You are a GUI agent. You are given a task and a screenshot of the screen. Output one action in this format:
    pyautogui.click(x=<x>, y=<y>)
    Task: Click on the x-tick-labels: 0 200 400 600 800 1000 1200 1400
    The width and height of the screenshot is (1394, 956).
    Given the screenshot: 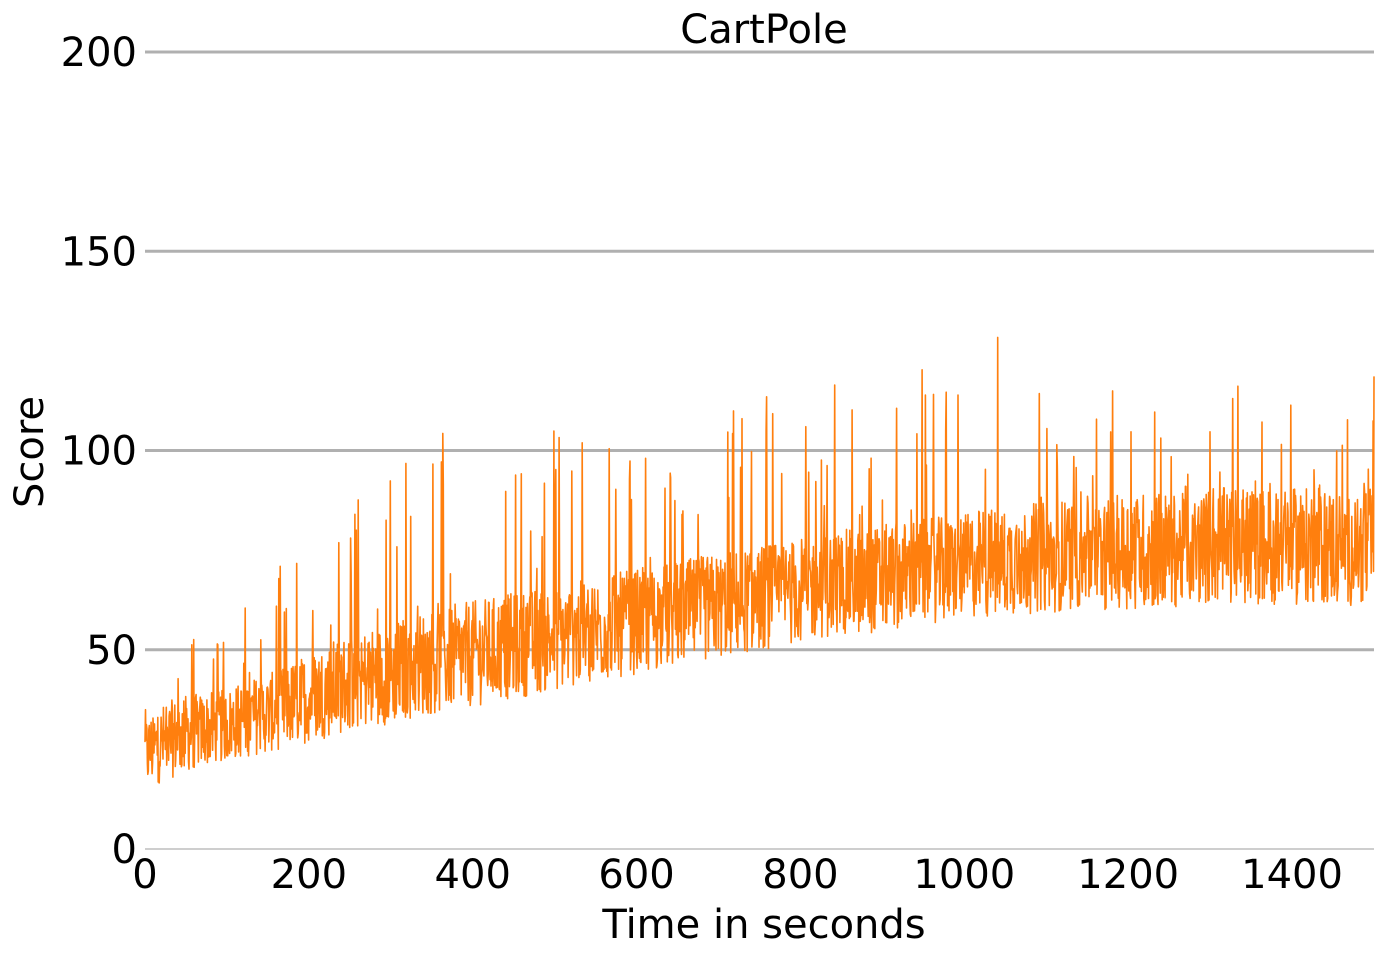 What is the action you would take?
    pyautogui.click(x=737, y=875)
    